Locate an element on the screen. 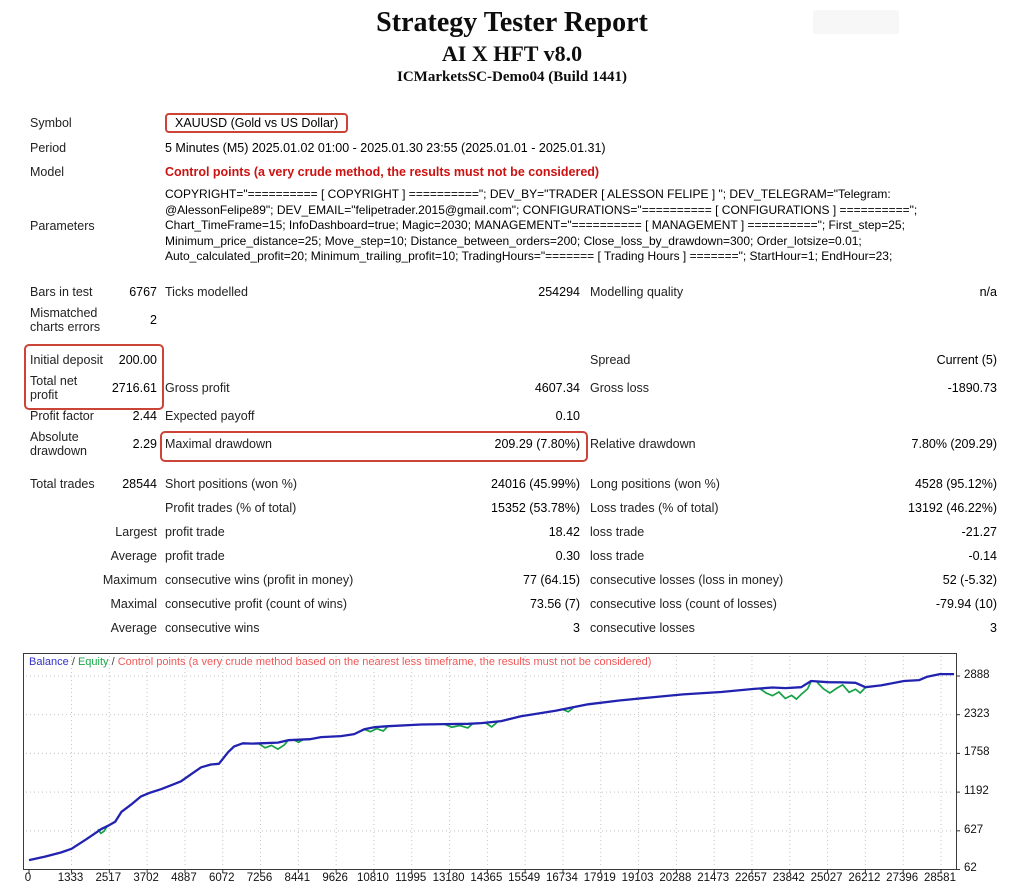 This screenshot has width=1024, height=888. stat-label: Ticks modelled is located at coordinates (206, 291).